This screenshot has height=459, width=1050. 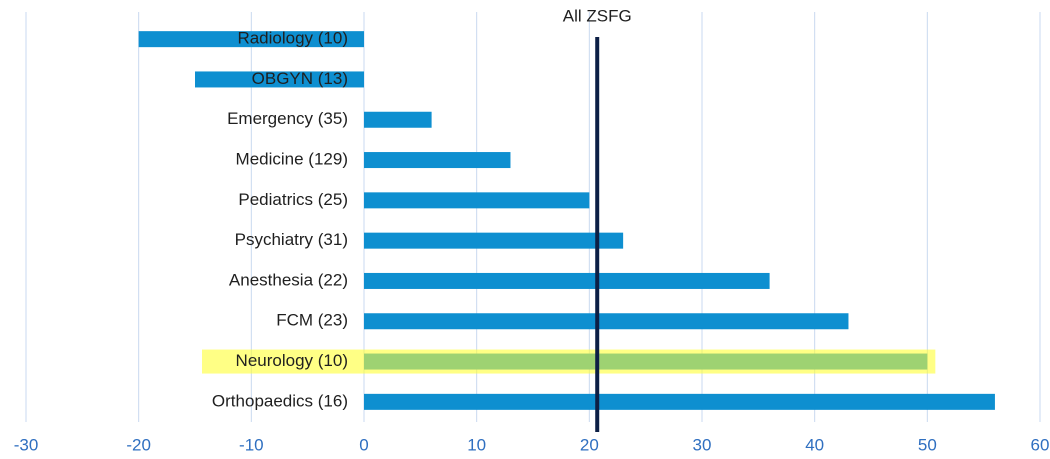 What do you see at coordinates (292, 159) in the screenshot?
I see `category-label: Medicine (129)` at bounding box center [292, 159].